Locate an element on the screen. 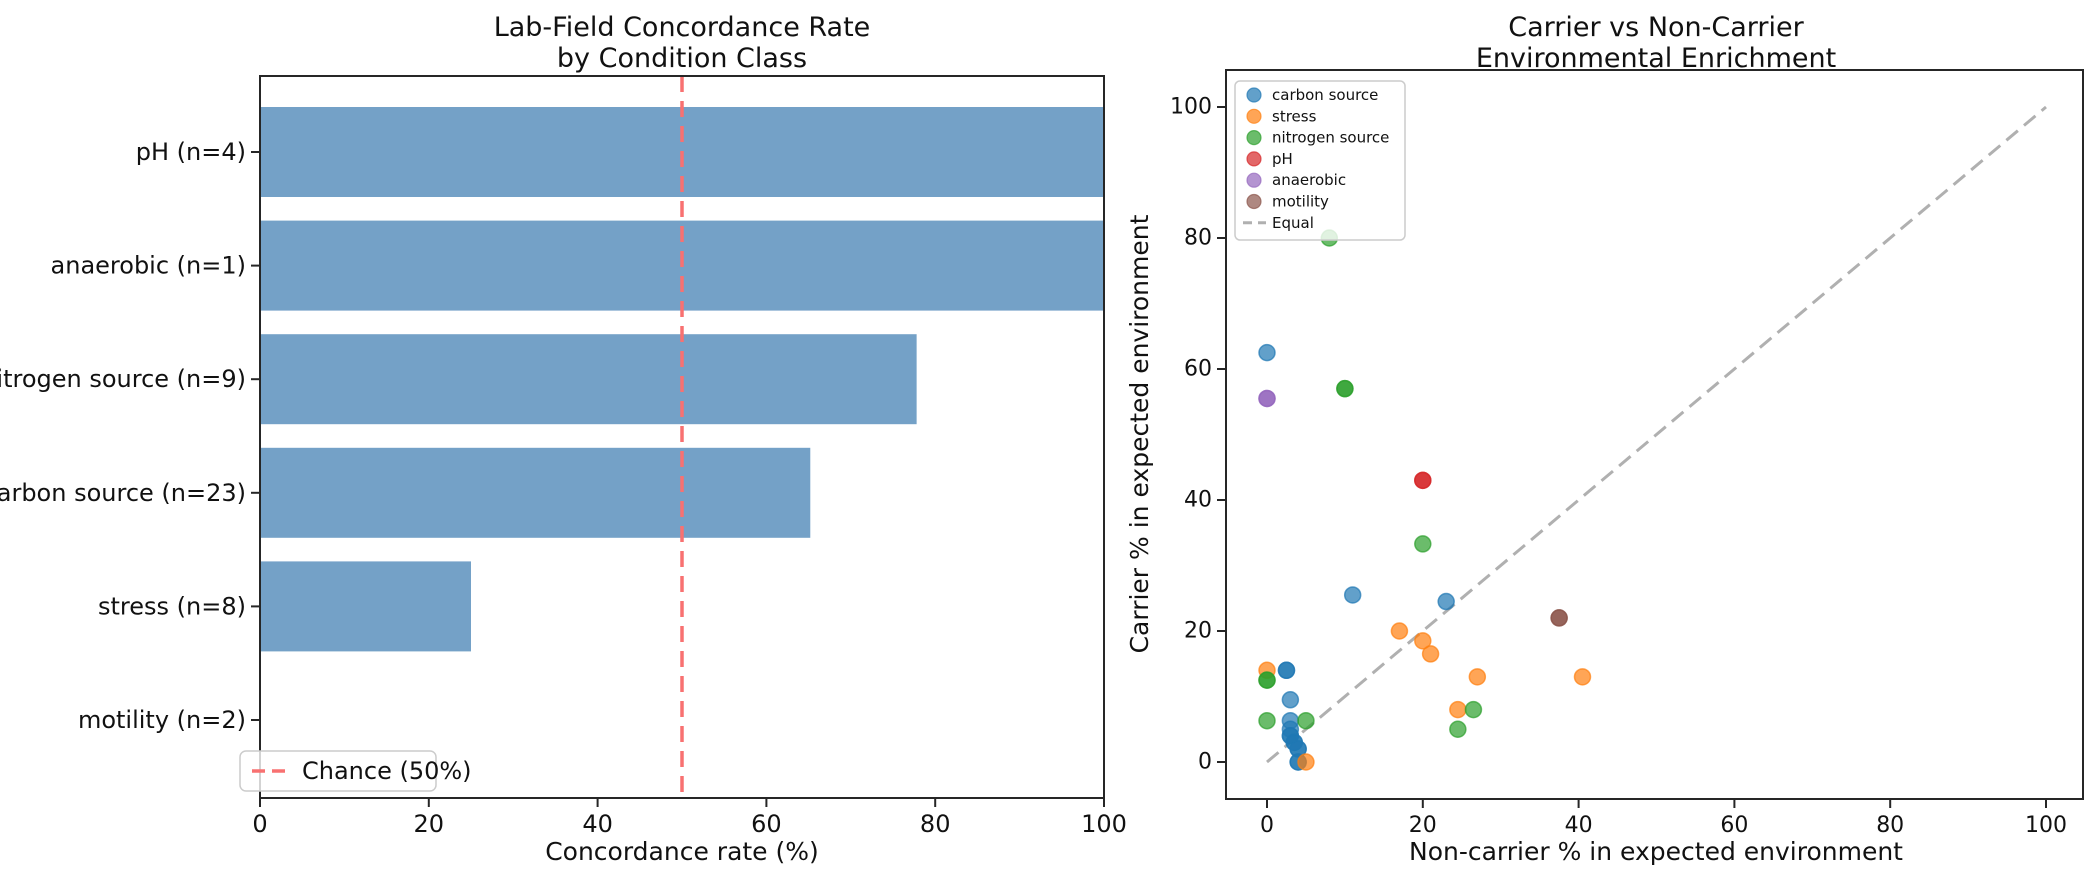  chance-legend-label: Chance (50%) is located at coordinates (387, 771).